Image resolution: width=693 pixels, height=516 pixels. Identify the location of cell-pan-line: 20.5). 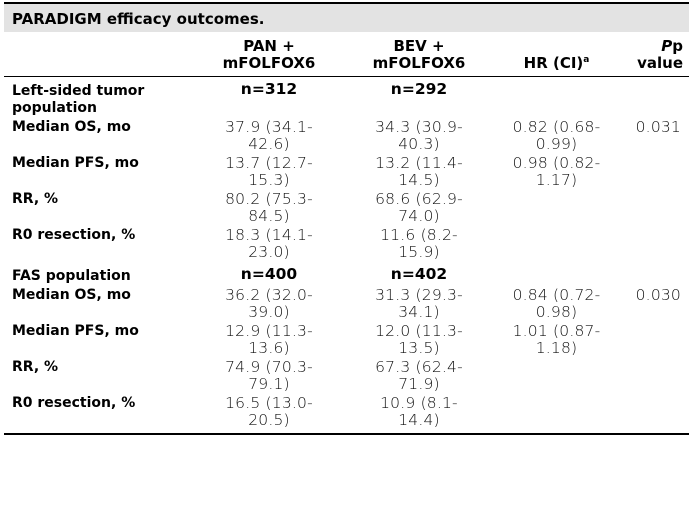
(269, 420).